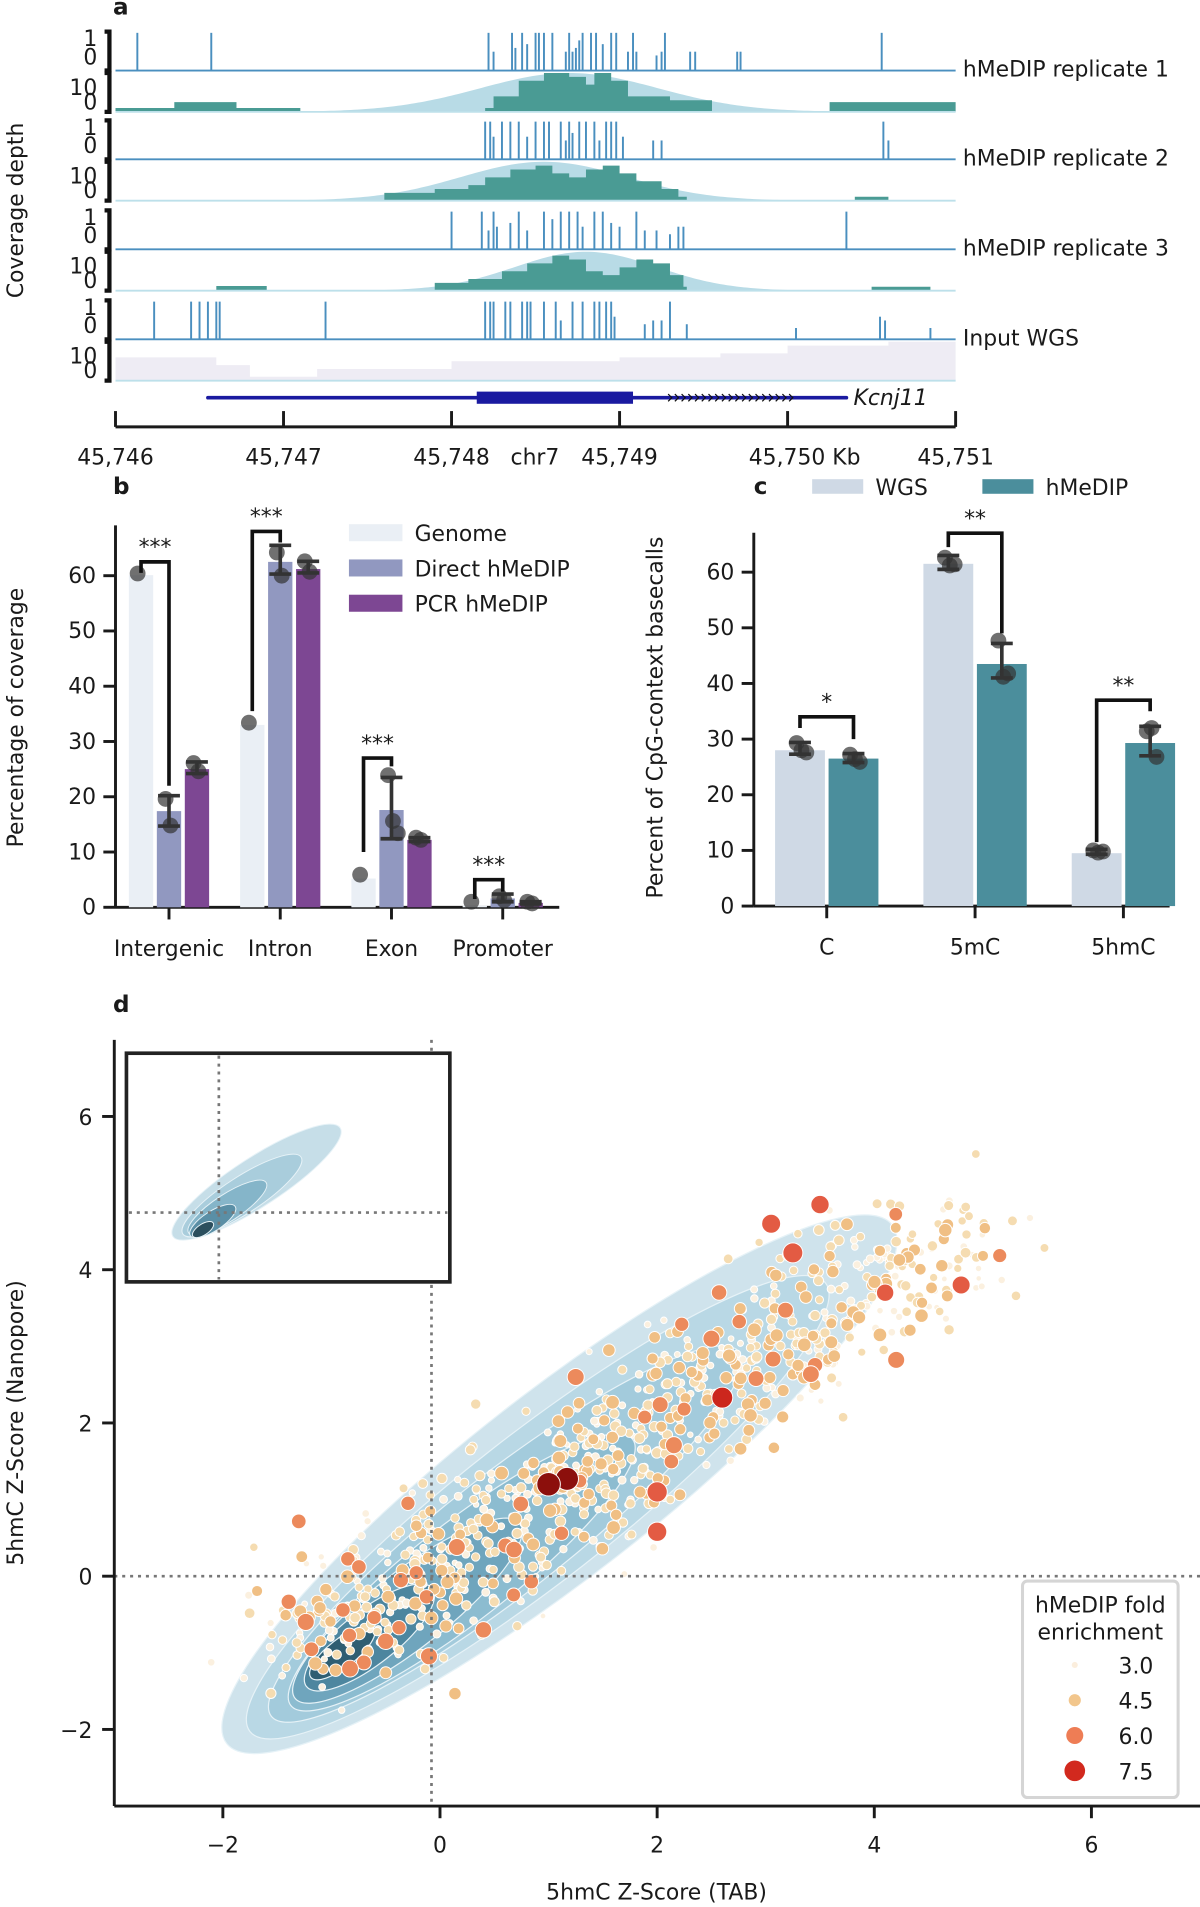 Image resolution: width=1200 pixels, height=1907 pixels. I want to click on significance-bracket, so click(1123, 770).